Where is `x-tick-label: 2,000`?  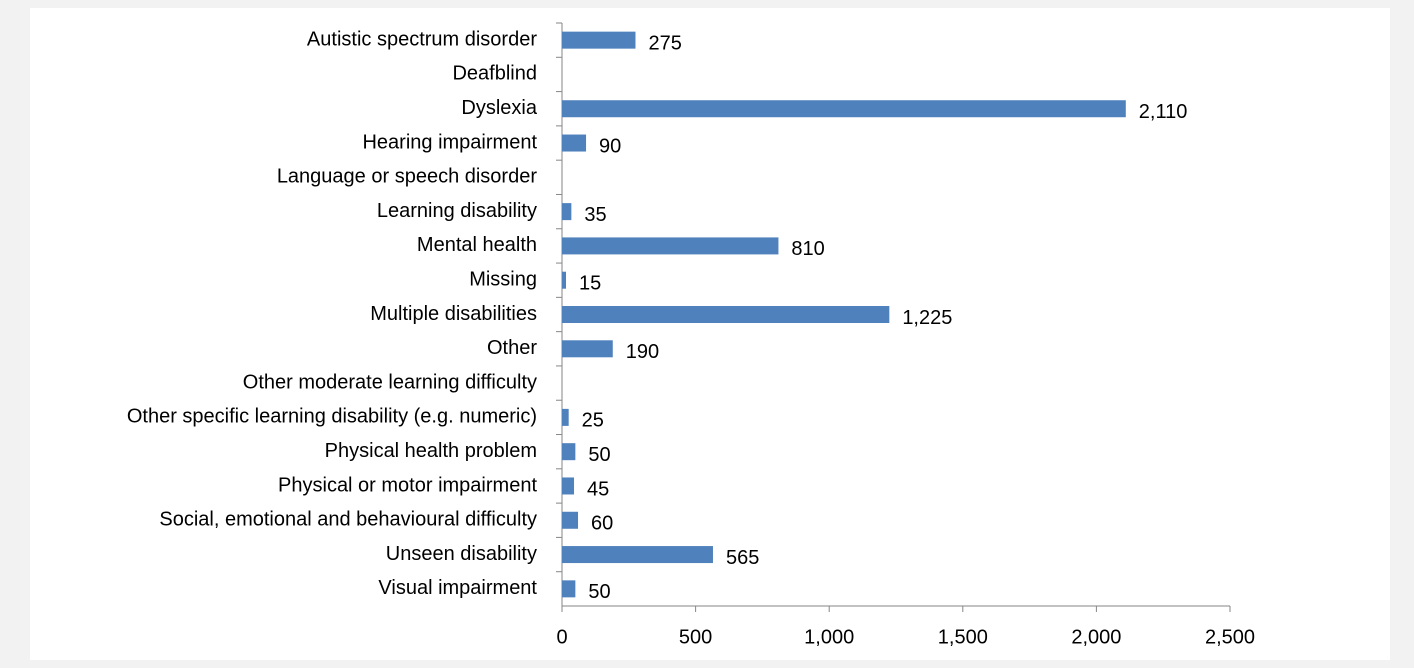
x-tick-label: 2,000 is located at coordinates (1096, 637).